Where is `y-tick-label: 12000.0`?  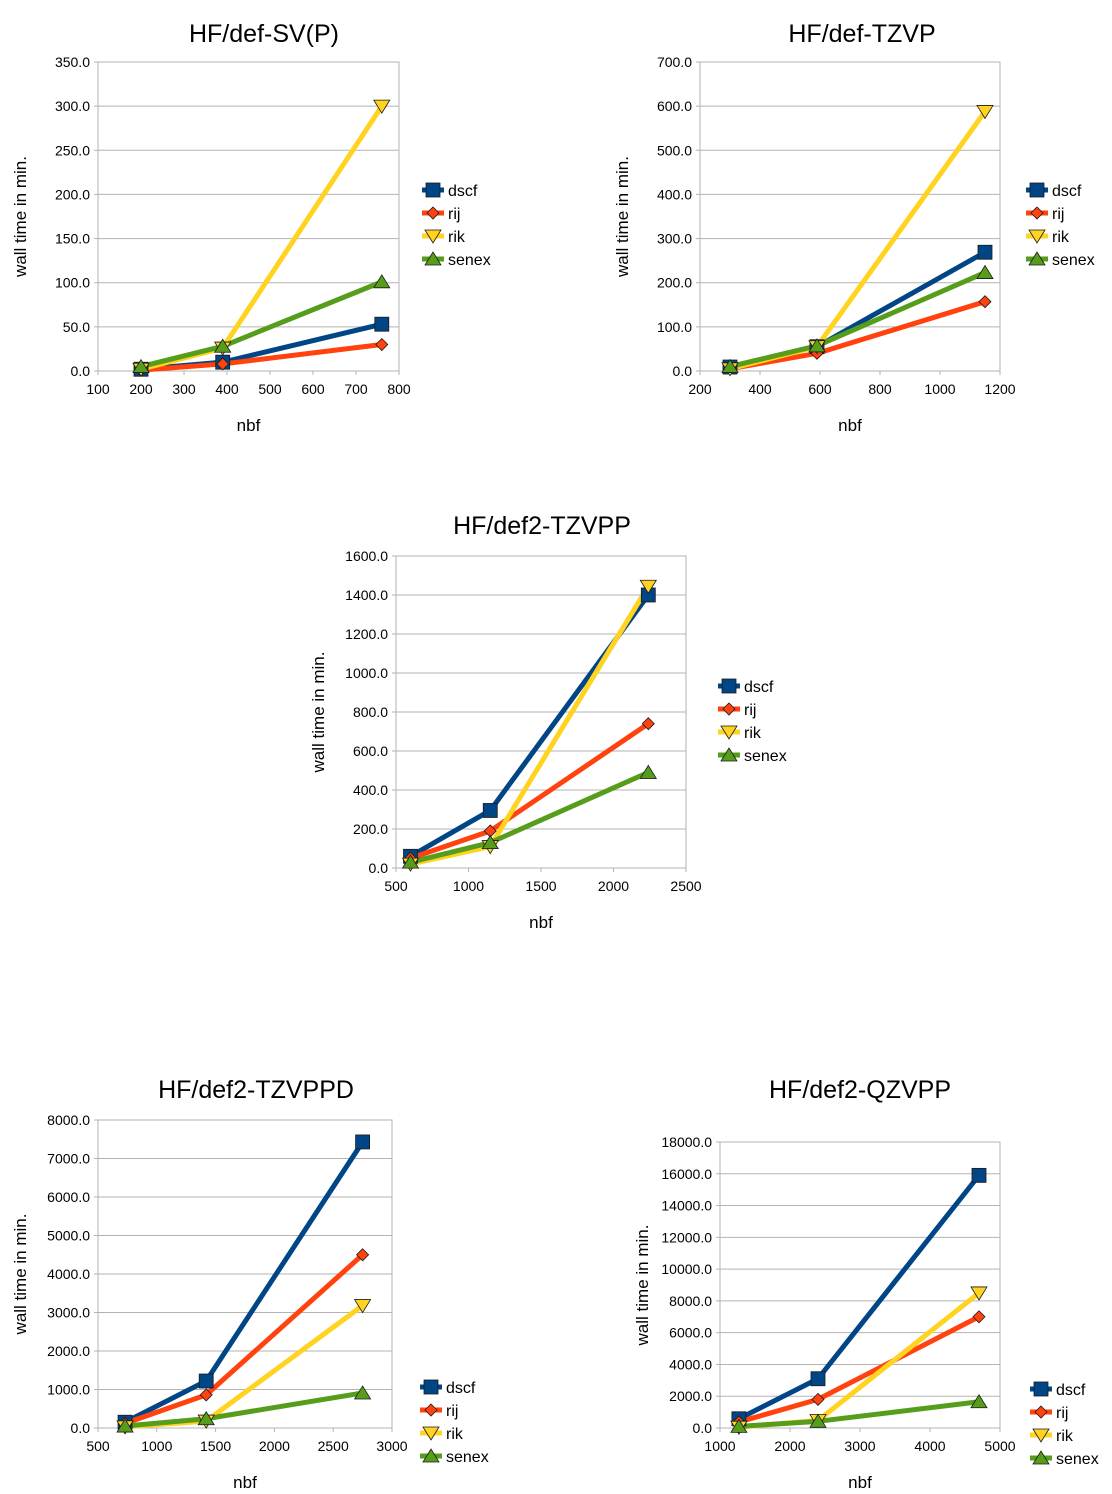
y-tick-label: 12000.0 is located at coordinates (686, 1237).